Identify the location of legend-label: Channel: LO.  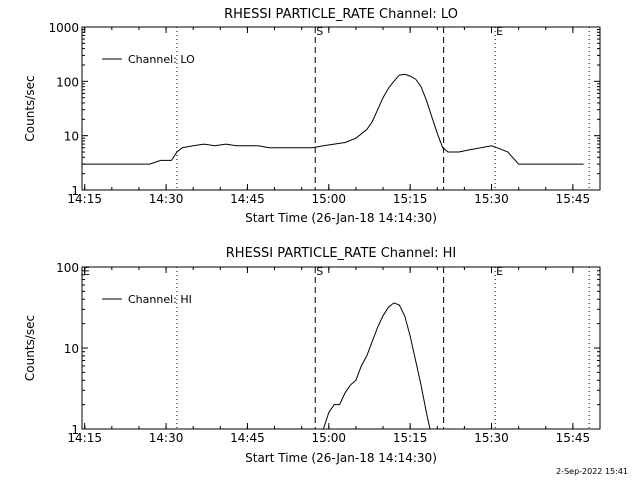
(161, 59).